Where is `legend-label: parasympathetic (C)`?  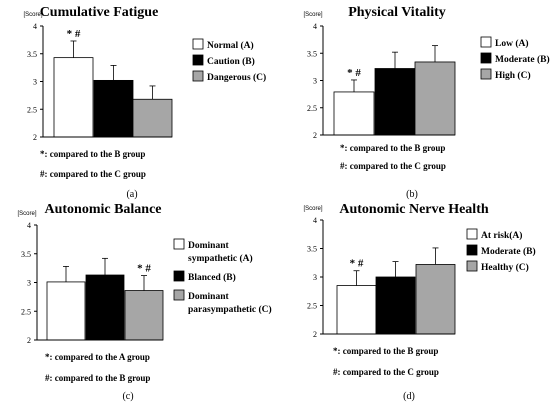
legend-label: parasympathetic (C) is located at coordinates (230, 309).